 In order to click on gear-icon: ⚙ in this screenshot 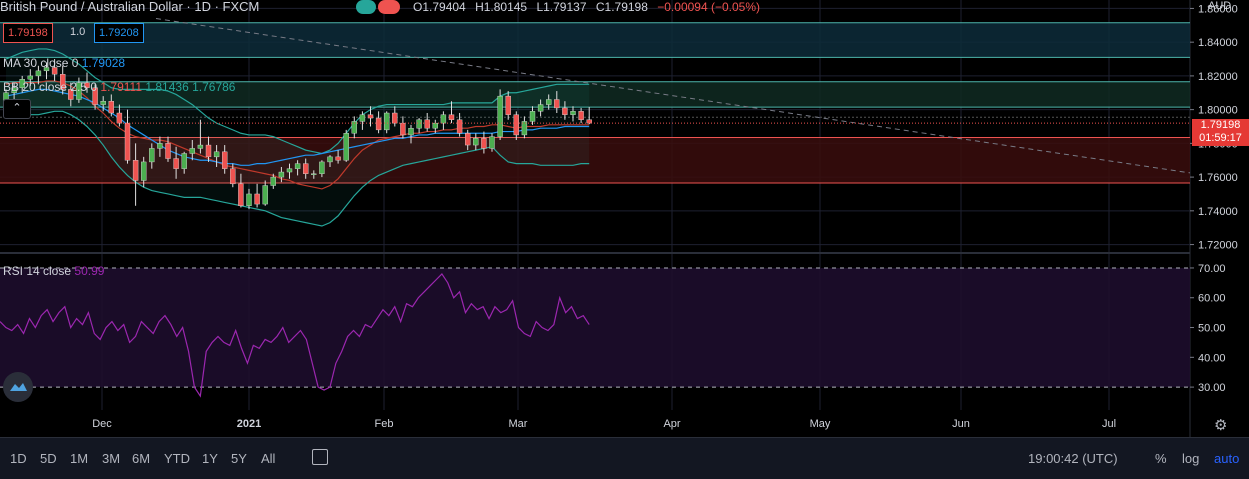, I will do `click(1221, 425)`.